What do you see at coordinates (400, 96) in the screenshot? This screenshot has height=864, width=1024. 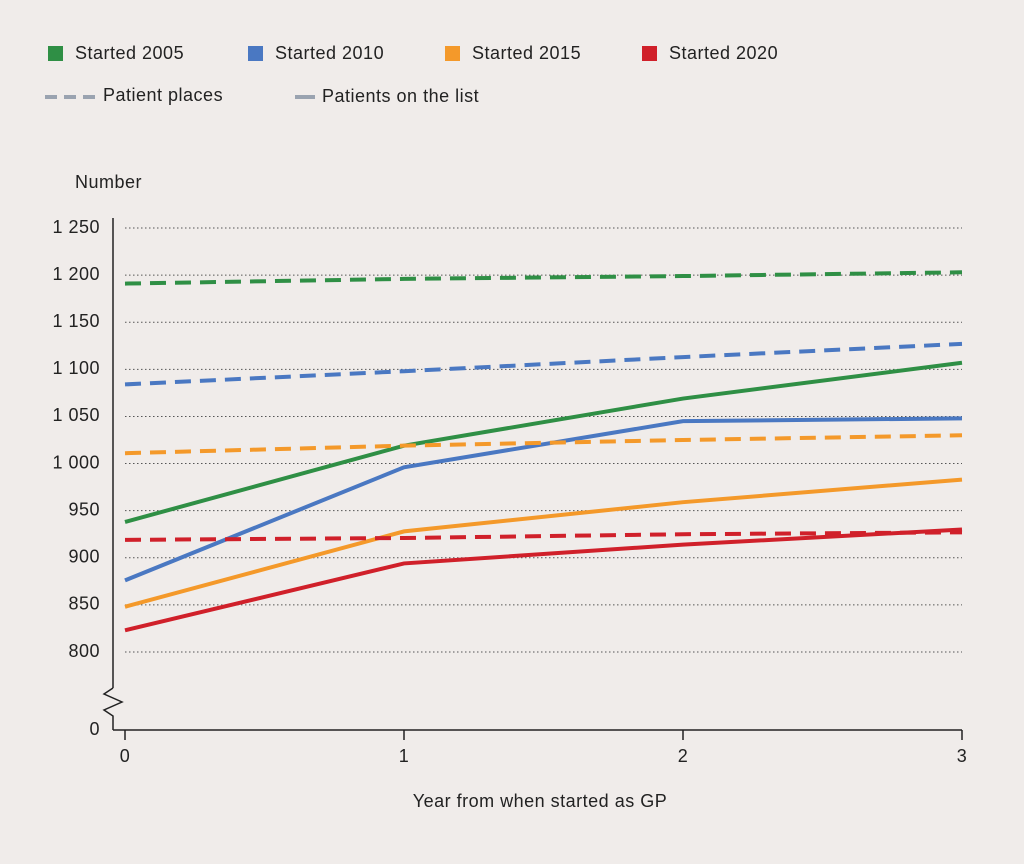 I see `legend-label: Patients on the list` at bounding box center [400, 96].